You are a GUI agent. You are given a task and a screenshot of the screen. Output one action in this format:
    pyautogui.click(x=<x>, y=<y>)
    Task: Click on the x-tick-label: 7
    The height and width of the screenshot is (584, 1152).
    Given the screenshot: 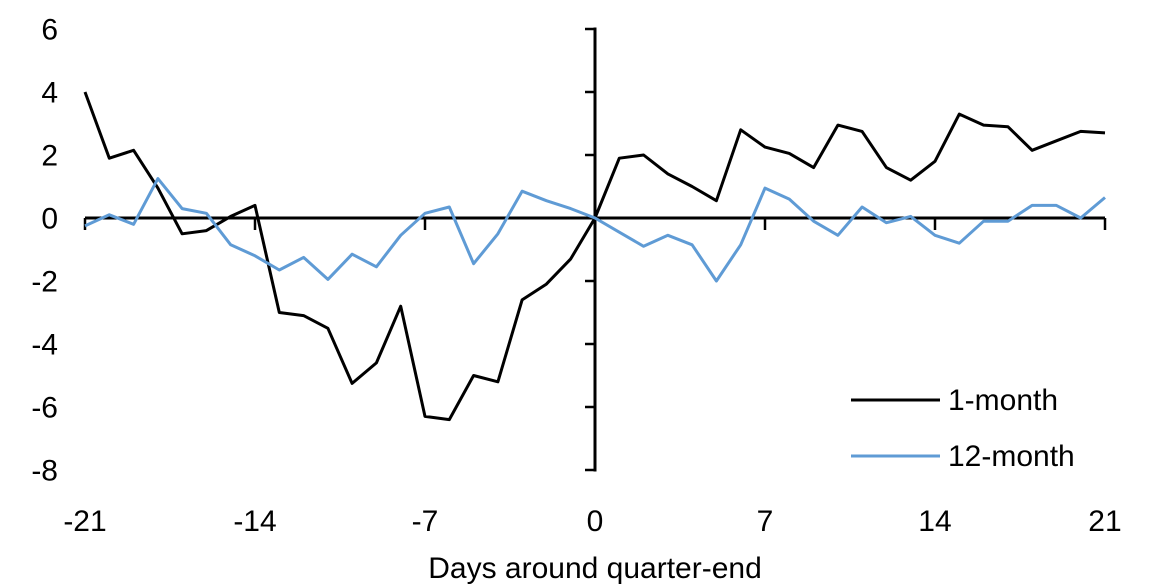 What is the action you would take?
    pyautogui.click(x=765, y=521)
    